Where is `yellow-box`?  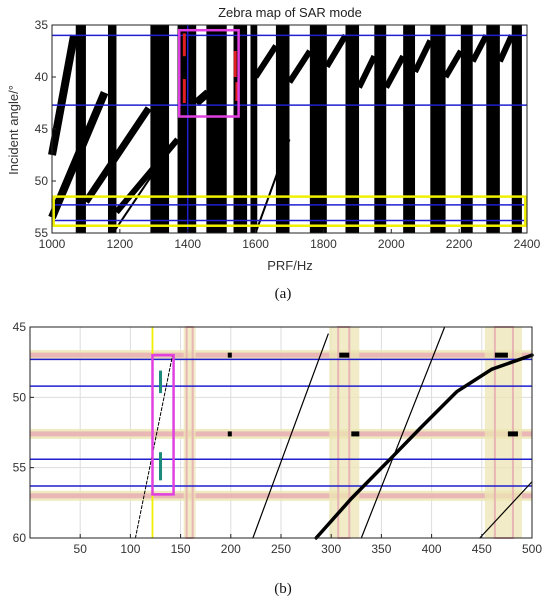
yellow-box is located at coordinates (289, 211).